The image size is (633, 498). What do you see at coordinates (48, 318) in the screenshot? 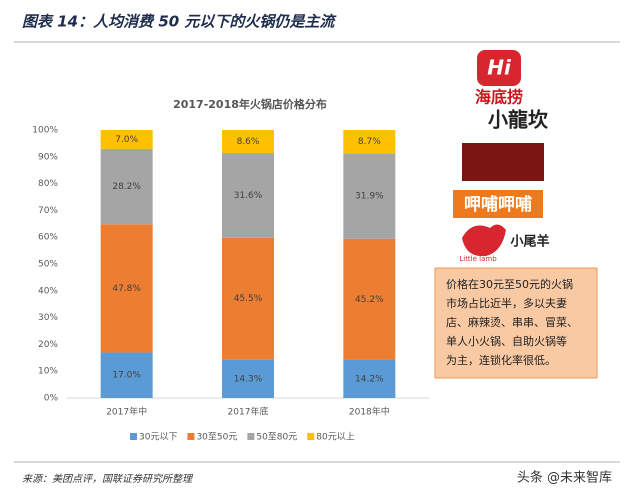
I see `y-tick-label: 30%` at bounding box center [48, 318].